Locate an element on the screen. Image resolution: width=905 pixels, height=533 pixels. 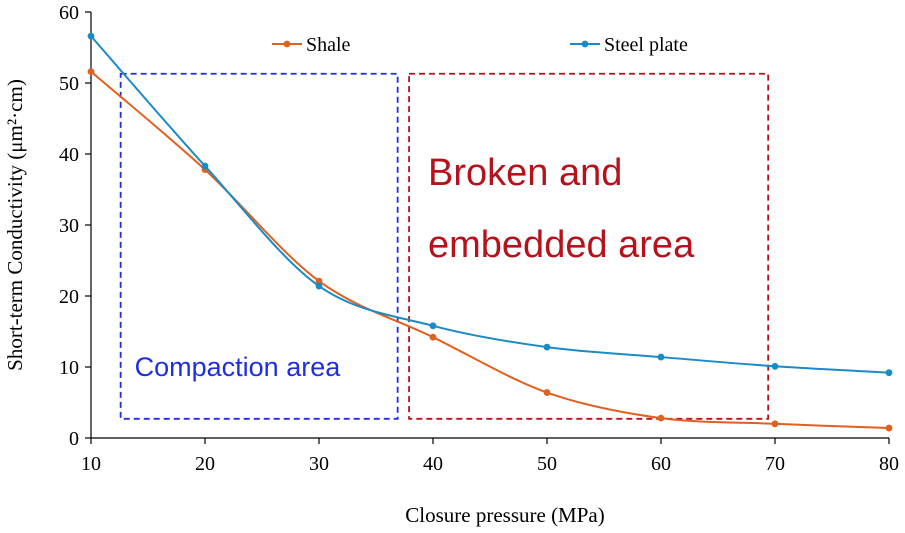
y-tick-label: 0 is located at coordinates (74, 439).